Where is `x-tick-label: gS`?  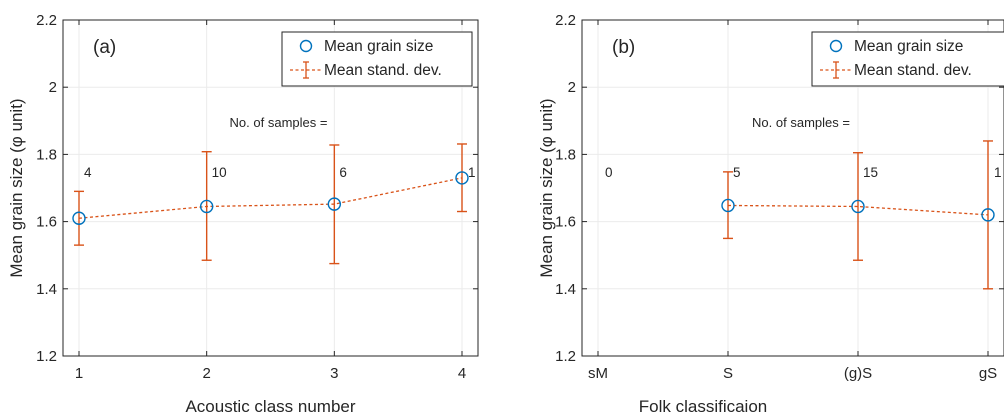
x-tick-label: gS is located at coordinates (988, 373).